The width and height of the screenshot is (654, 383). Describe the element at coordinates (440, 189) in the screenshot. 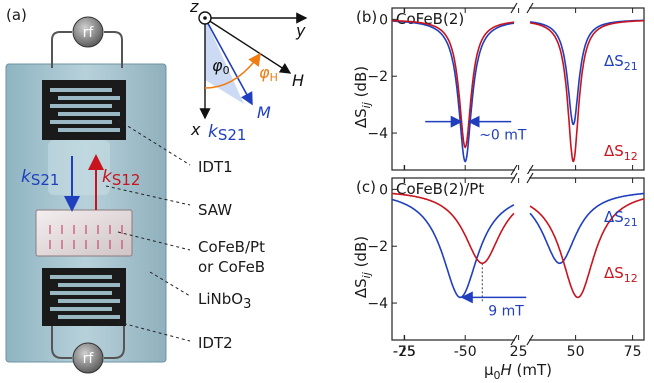

I see `chart-title: CoFeB(2)/Pt` at that location.